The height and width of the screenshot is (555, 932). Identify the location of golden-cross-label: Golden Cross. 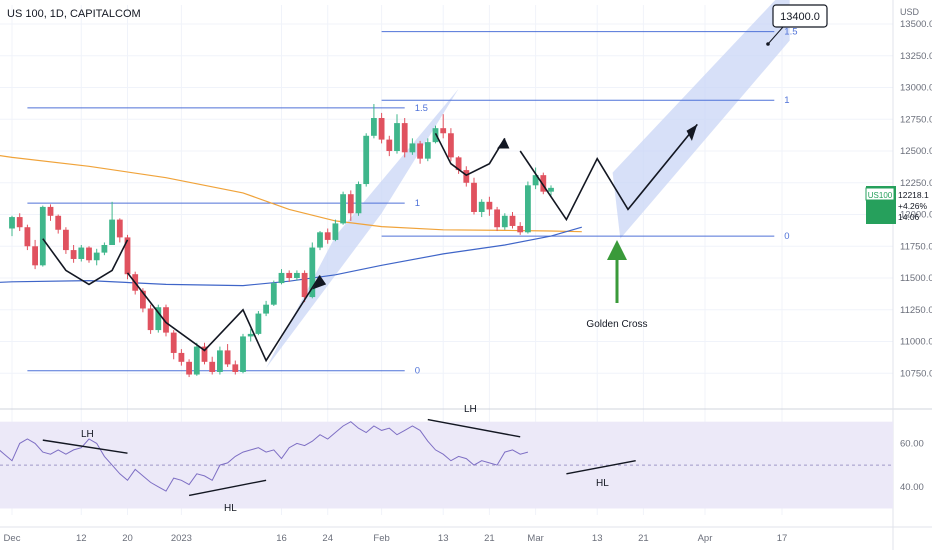
(616, 324).